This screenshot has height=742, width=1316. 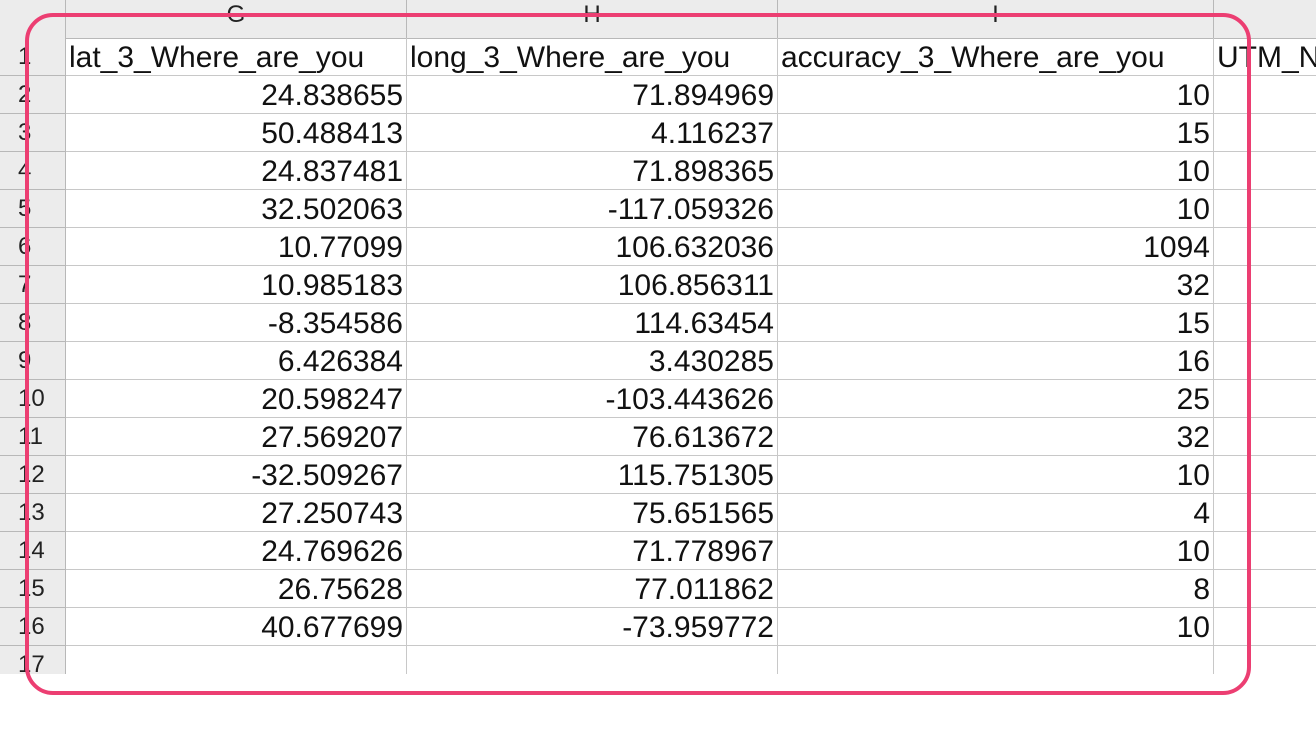 I want to click on table-cell-lat: 27.569207, so click(x=236, y=437).